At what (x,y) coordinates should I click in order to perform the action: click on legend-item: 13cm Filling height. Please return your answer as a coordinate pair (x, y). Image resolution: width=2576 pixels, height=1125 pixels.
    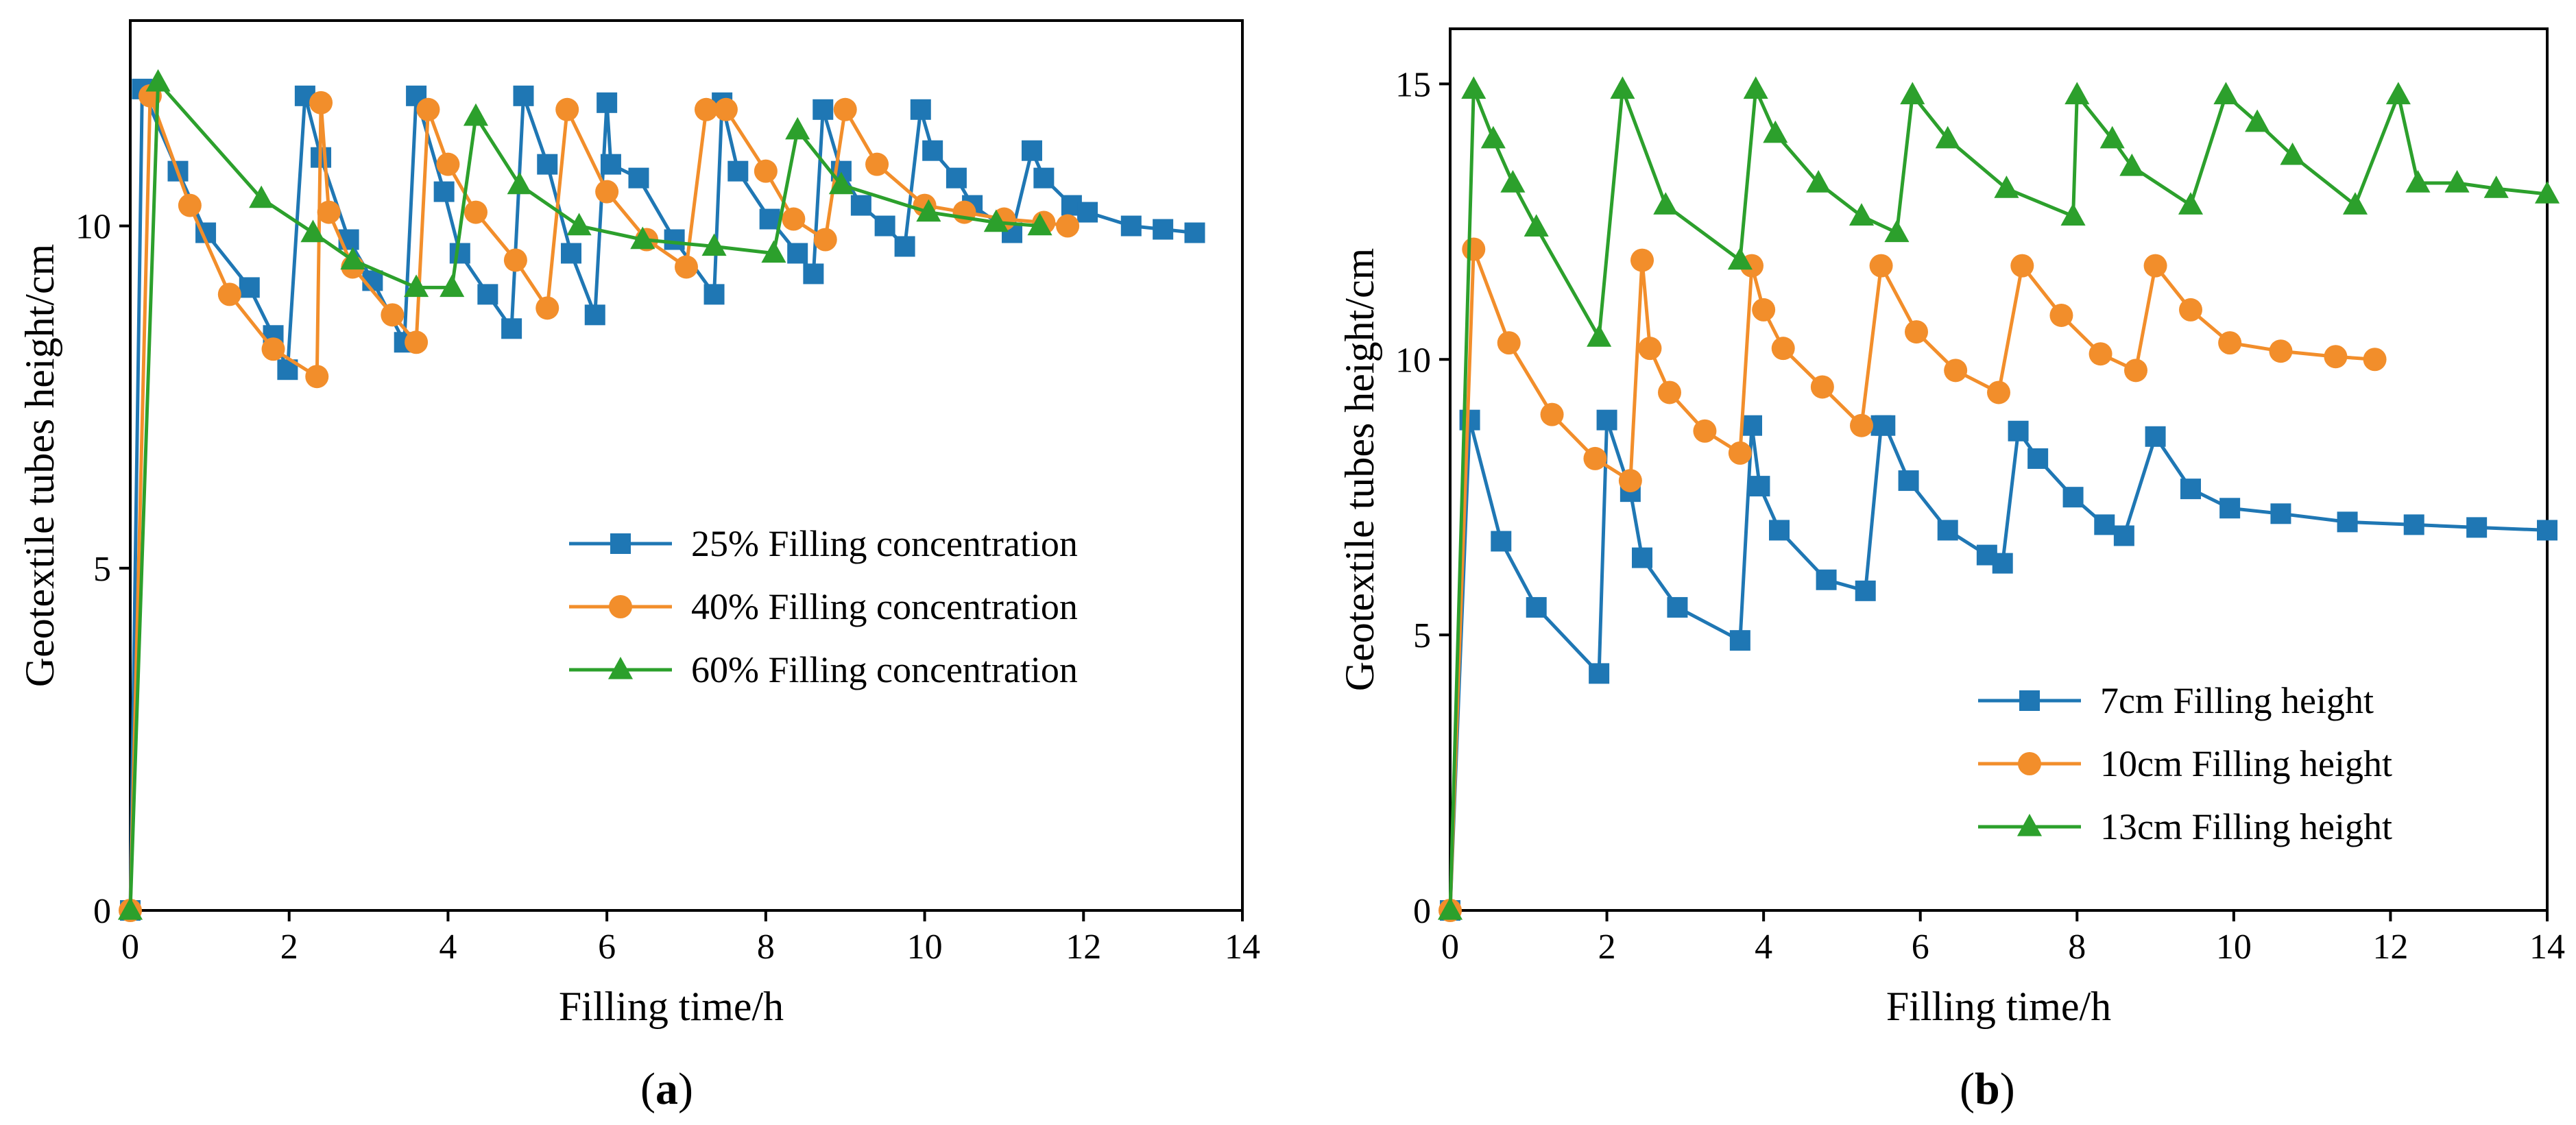
    Looking at the image, I should click on (2185, 826).